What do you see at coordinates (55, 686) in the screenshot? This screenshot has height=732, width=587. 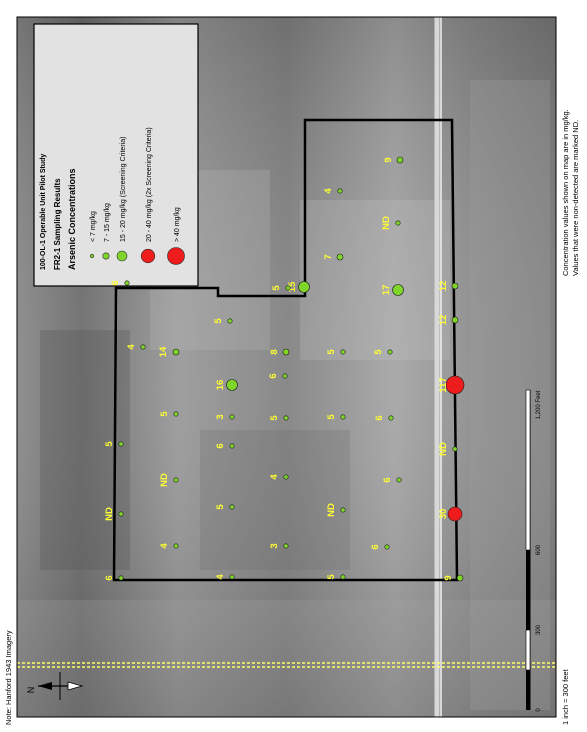 I see `north-arrow-icon: N` at bounding box center [55, 686].